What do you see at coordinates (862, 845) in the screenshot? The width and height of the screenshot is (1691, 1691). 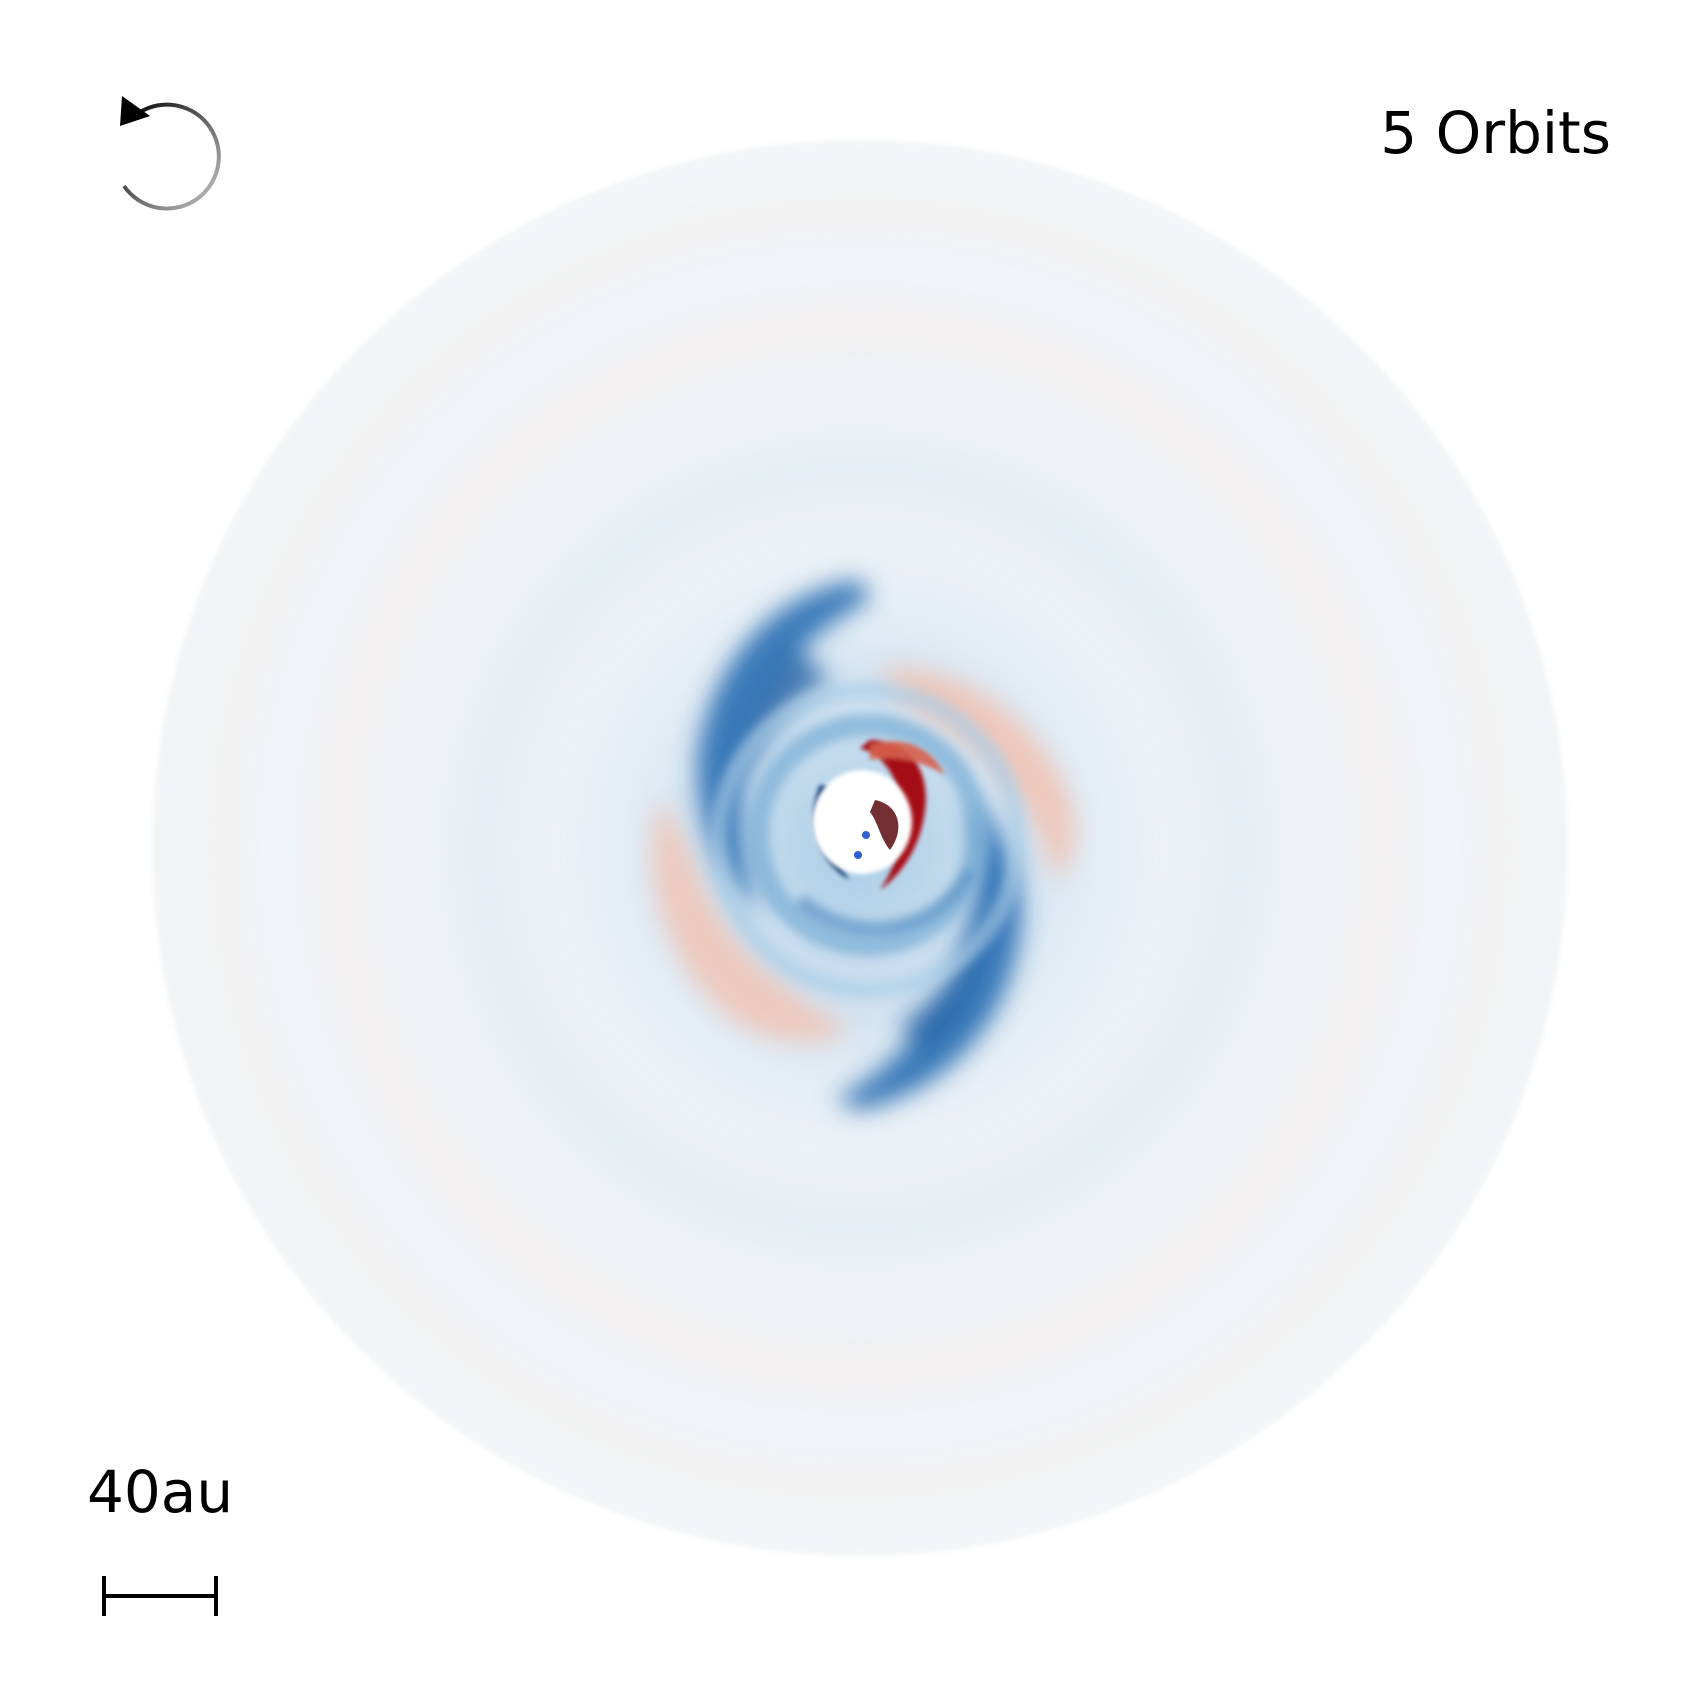 I see `binary-stars` at bounding box center [862, 845].